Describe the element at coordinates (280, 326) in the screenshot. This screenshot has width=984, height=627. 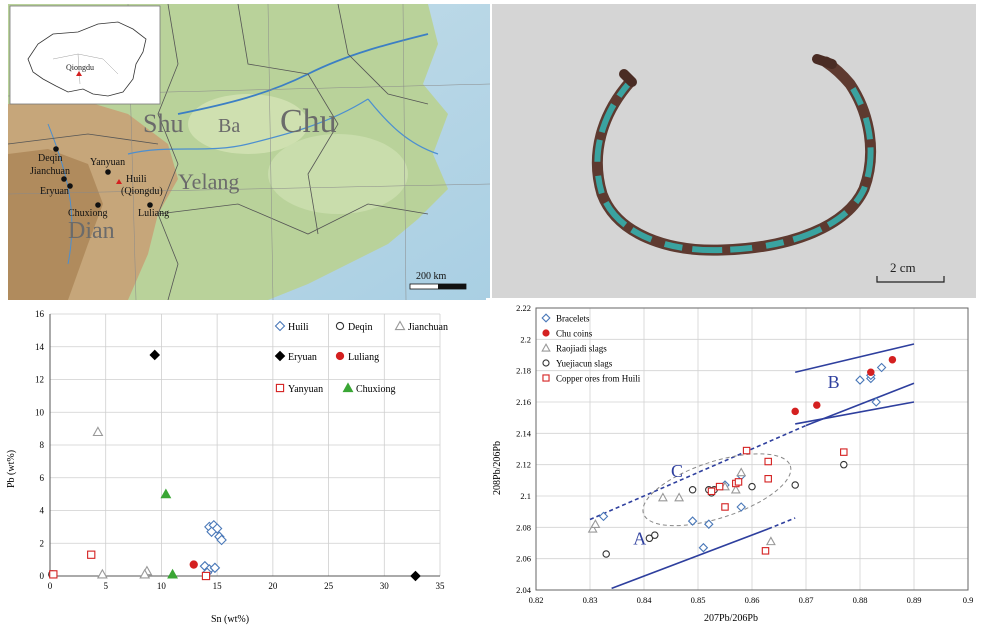
I see `legend-marker-huili` at that location.